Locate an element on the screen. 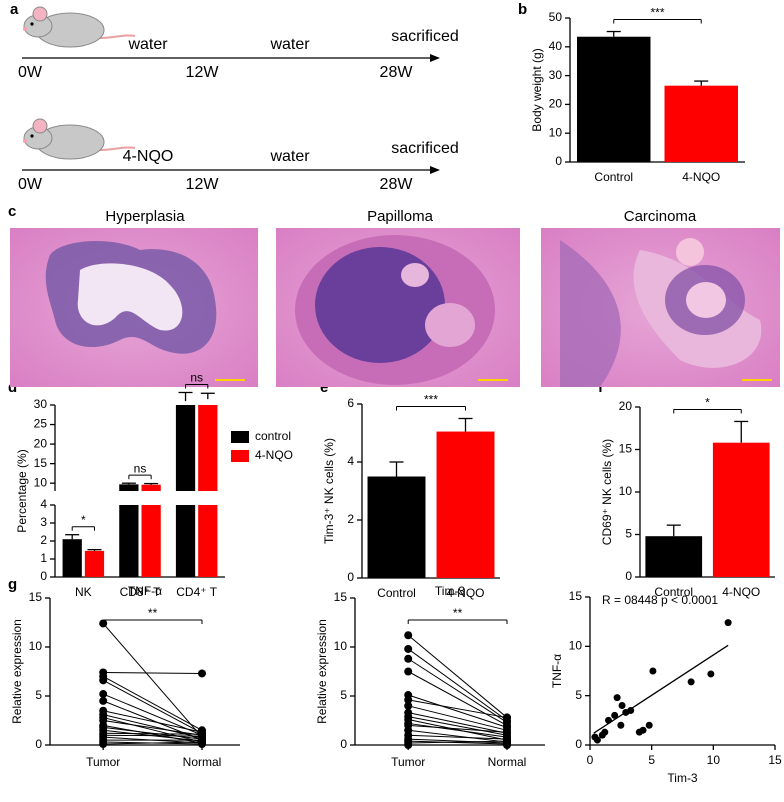 Image resolution: width=784 pixels, height=802 pixels. x-tick-label: 10 is located at coordinates (714, 760).